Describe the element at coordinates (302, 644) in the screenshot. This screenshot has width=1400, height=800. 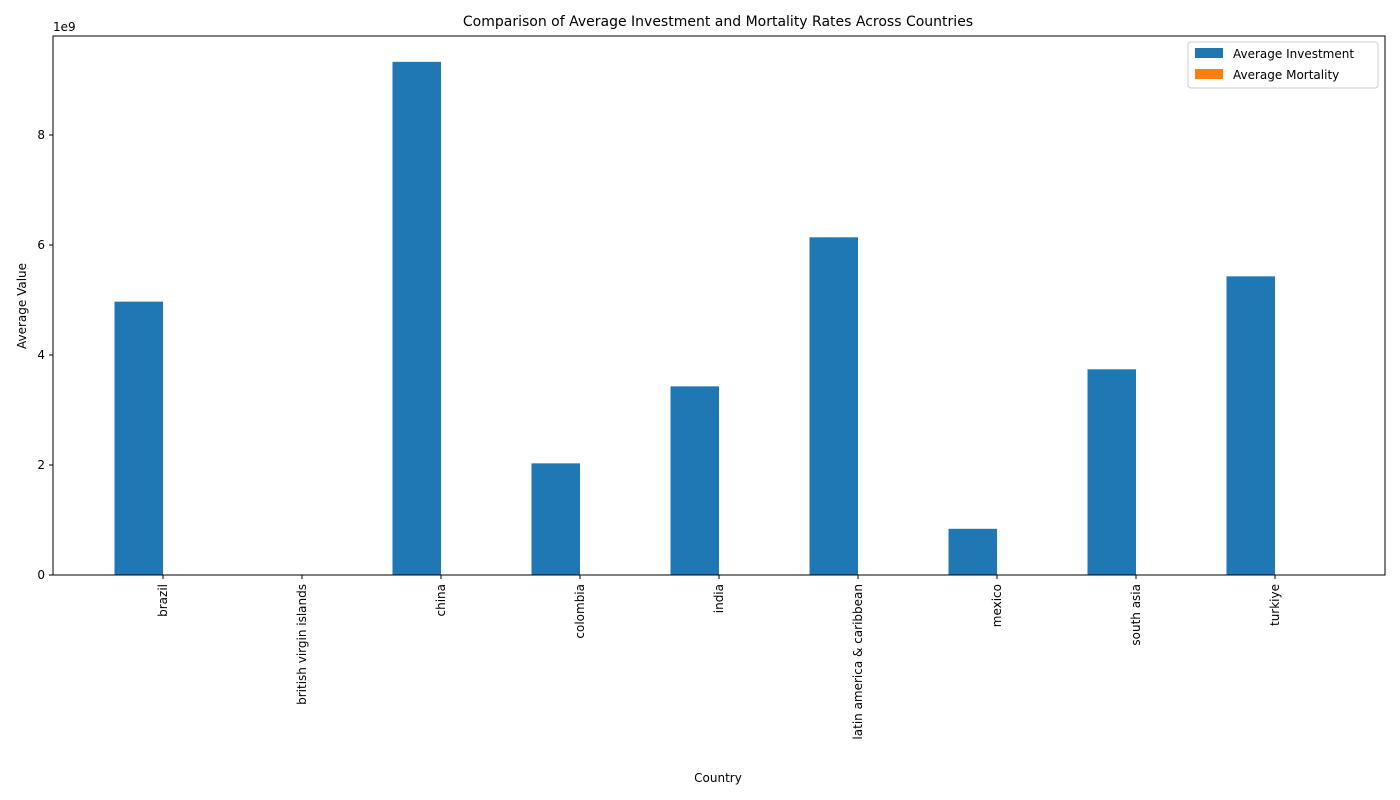
I see `x-tick-label: british virgin islands` at that location.